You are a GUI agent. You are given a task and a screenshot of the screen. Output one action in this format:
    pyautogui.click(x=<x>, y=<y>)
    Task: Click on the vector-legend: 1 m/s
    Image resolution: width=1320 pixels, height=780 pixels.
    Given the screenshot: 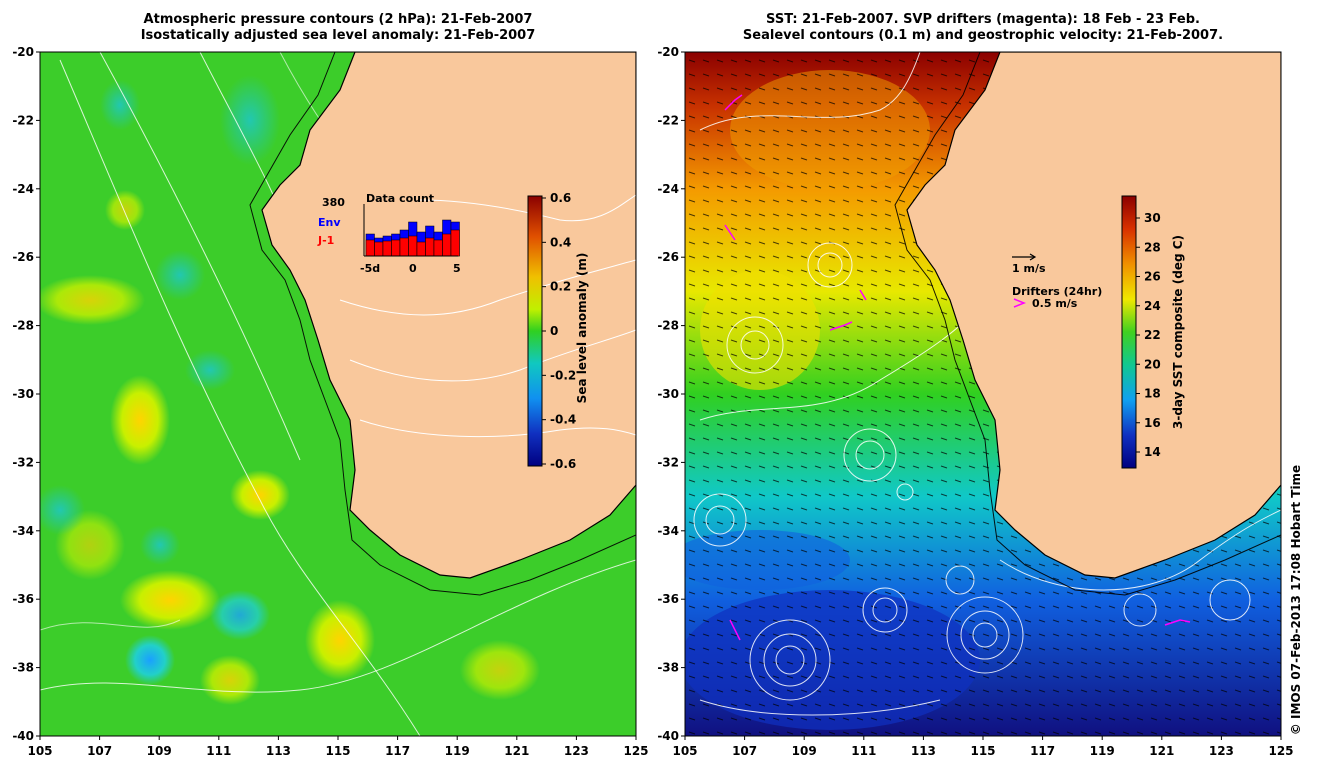 What is the action you would take?
    pyautogui.click(x=1029, y=264)
    